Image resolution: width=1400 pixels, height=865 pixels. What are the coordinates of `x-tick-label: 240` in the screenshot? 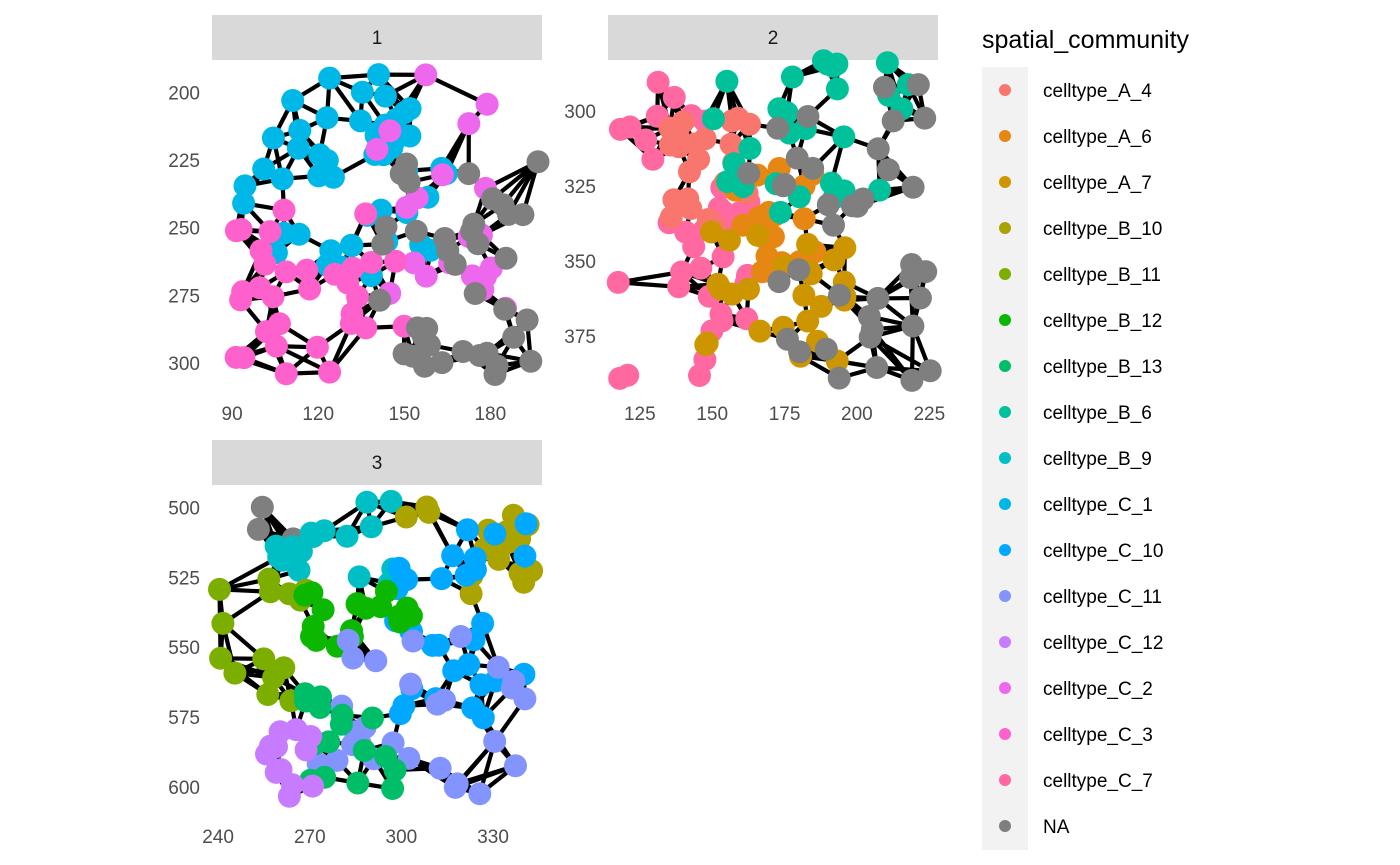 It's located at (218, 837).